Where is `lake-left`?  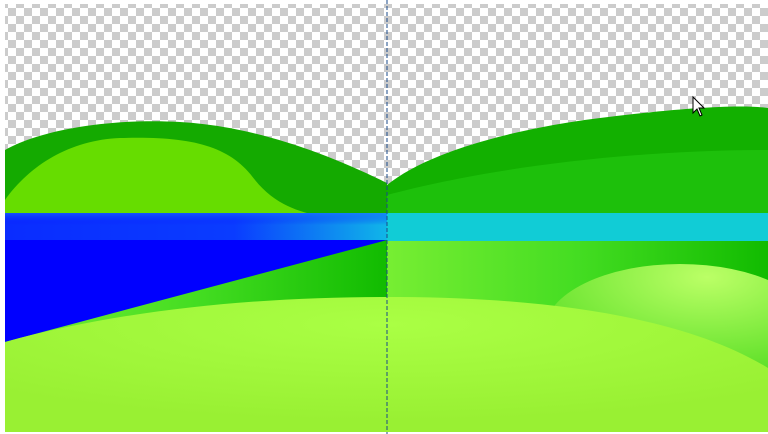 lake-left is located at coordinates (196, 291).